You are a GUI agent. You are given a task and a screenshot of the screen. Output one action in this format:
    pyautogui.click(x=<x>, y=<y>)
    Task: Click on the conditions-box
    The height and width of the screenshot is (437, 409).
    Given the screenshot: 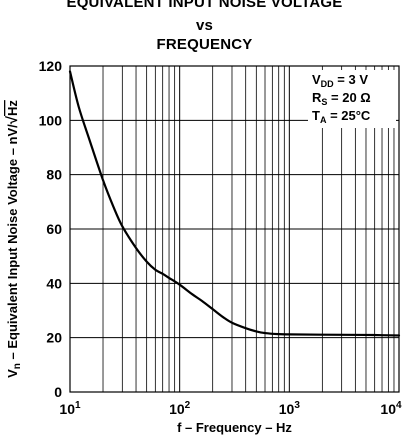 What is the action you would take?
    pyautogui.click(x=352, y=99)
    